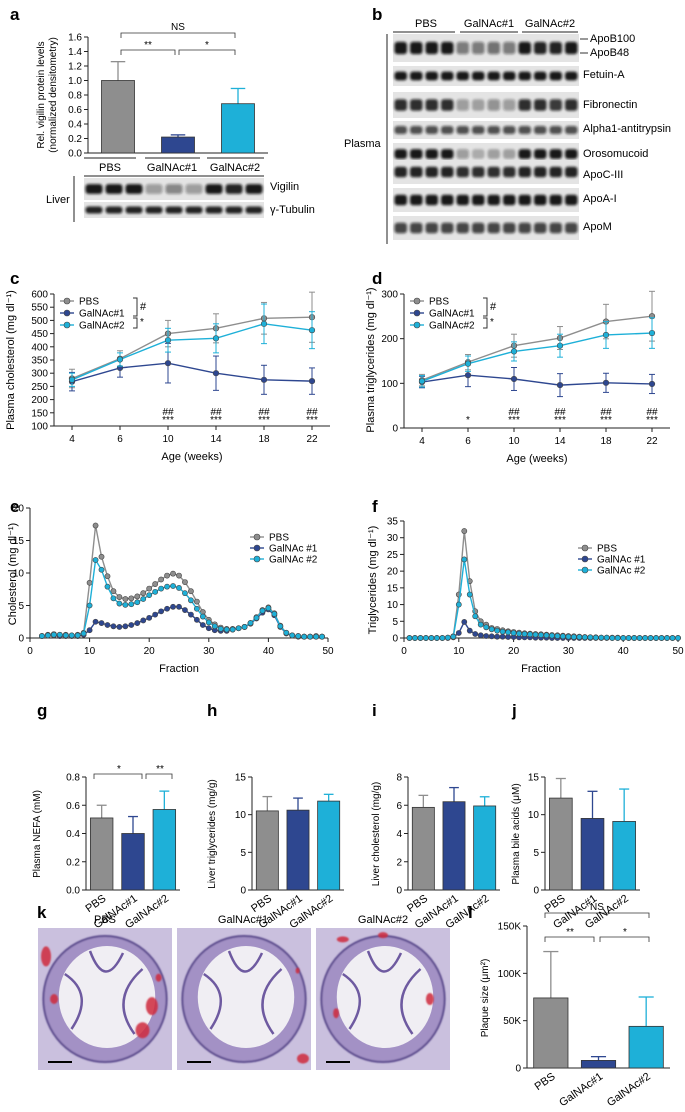 This screenshot has width=685, height=1112. Describe the element at coordinates (75, 139) in the screenshot. I see `a-ytick-label: 0.2` at that location.